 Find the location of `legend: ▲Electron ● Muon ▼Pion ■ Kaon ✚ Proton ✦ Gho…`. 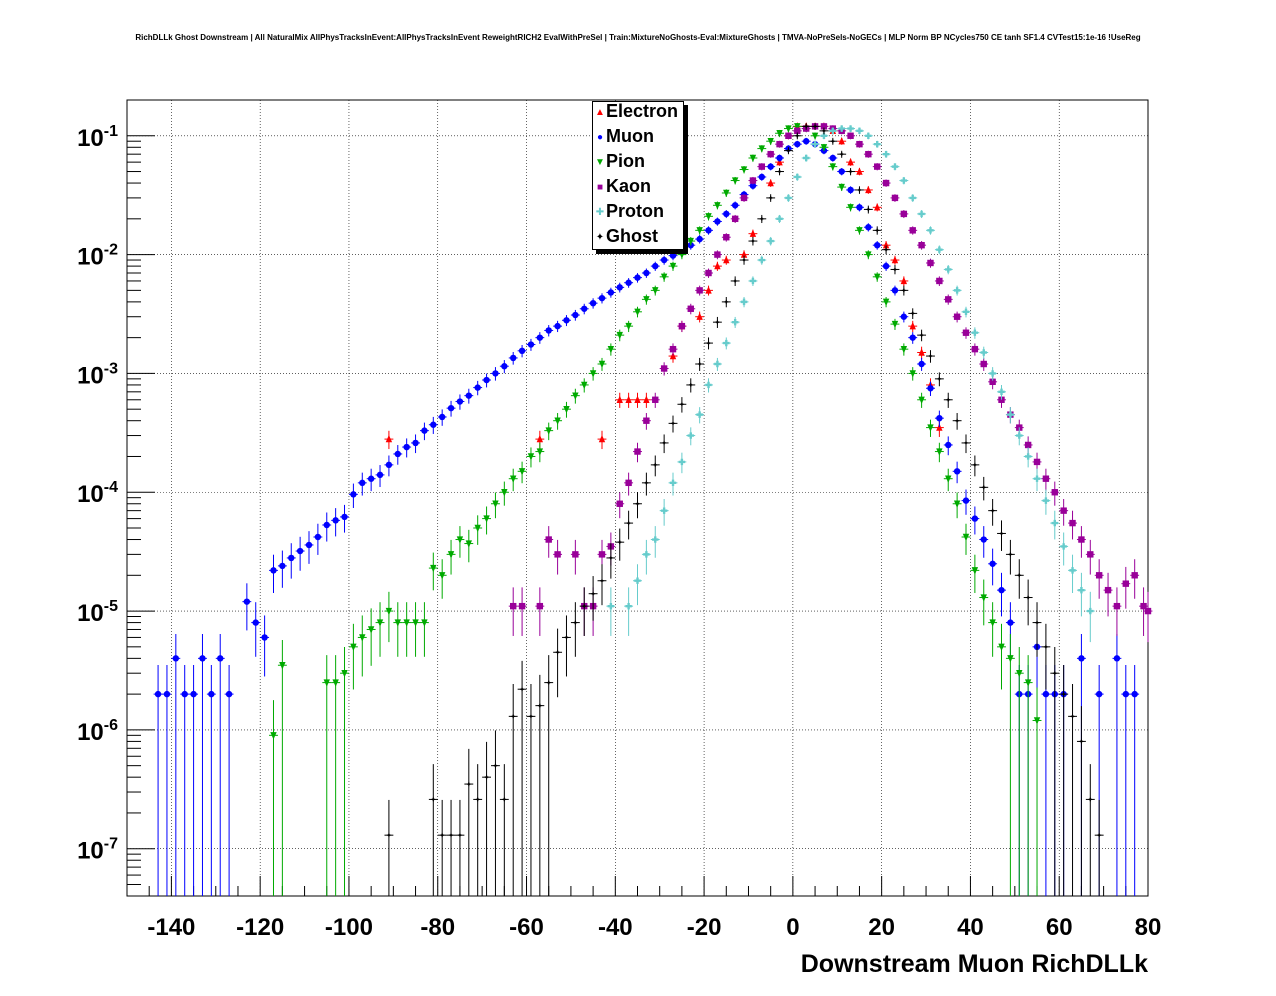

legend: ▲Electron ● Muon ▼Pion ■ Kaon ✚ Proton ✦ Gho… is located at coordinates (638, 175).